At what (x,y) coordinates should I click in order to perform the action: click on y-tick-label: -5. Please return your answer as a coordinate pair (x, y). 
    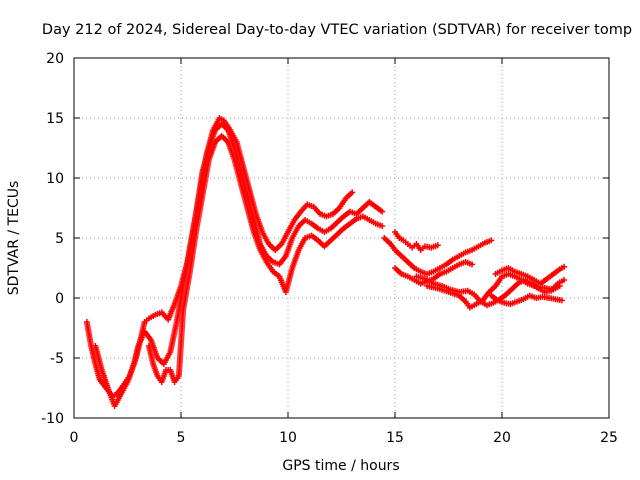
    Looking at the image, I should click on (57, 359).